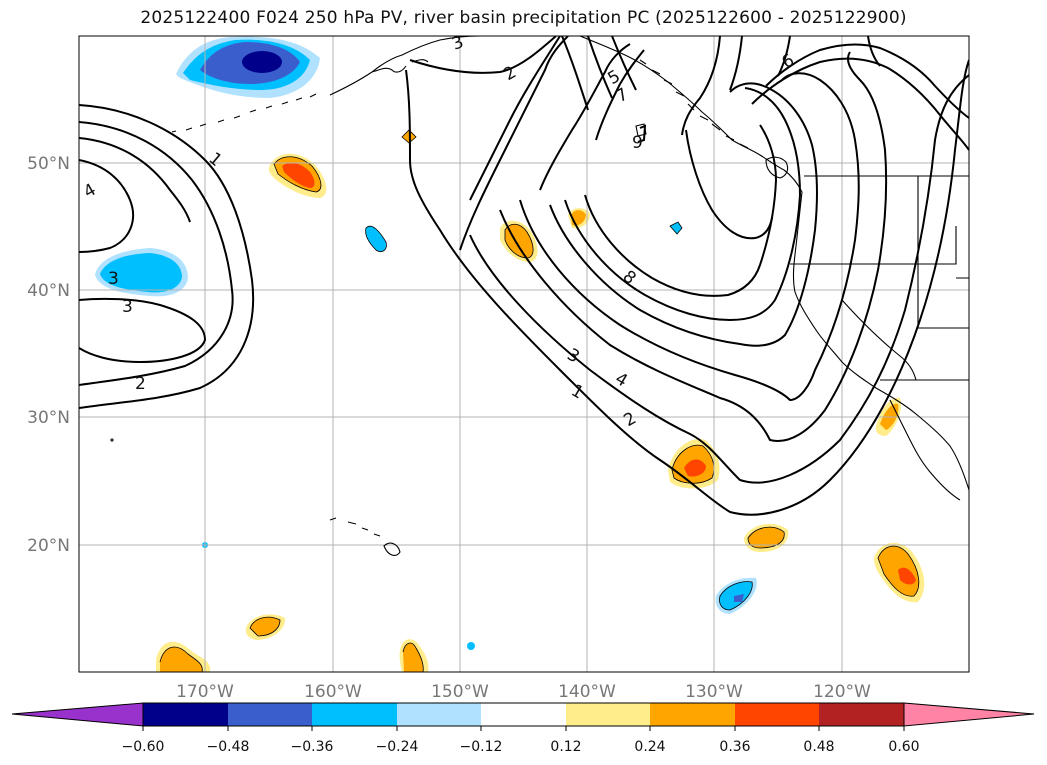 The height and width of the screenshot is (765, 1047). Describe the element at coordinates (48, 546) in the screenshot. I see `lat-label: 20°N` at that location.